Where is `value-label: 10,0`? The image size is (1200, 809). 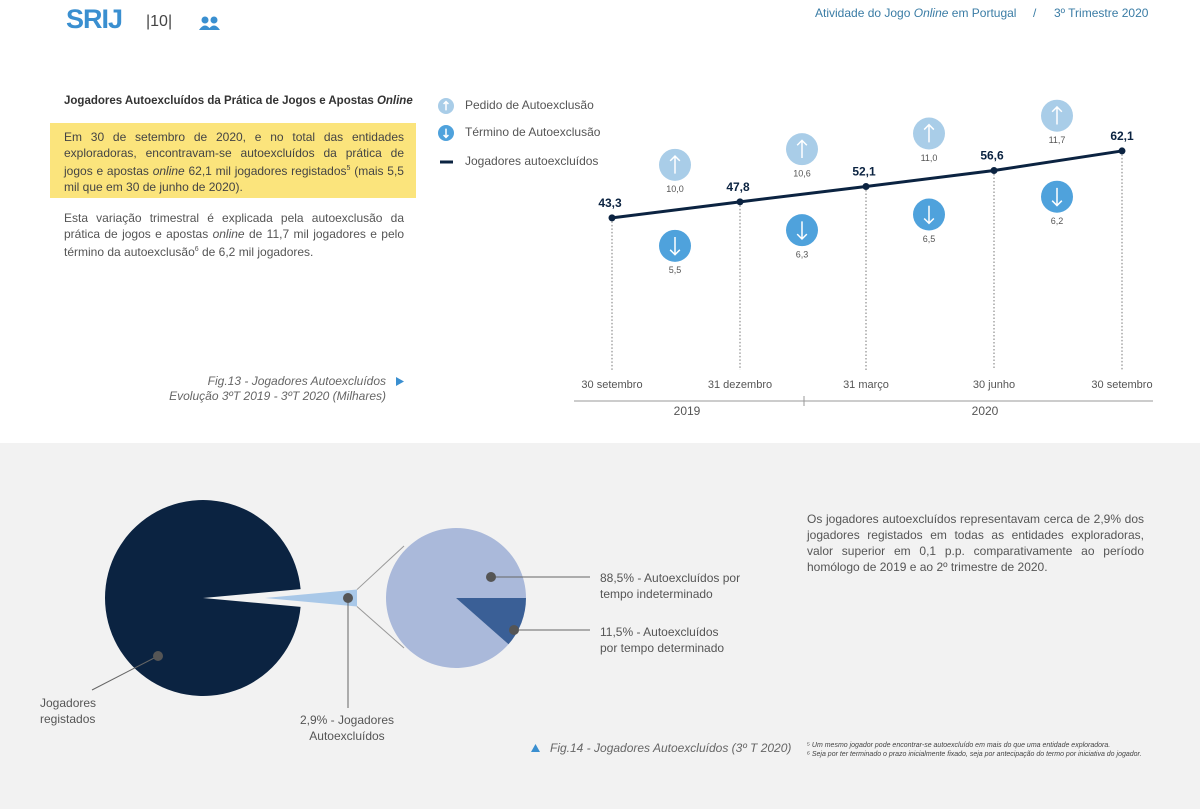
value-label: 10,0 is located at coordinates (675, 189).